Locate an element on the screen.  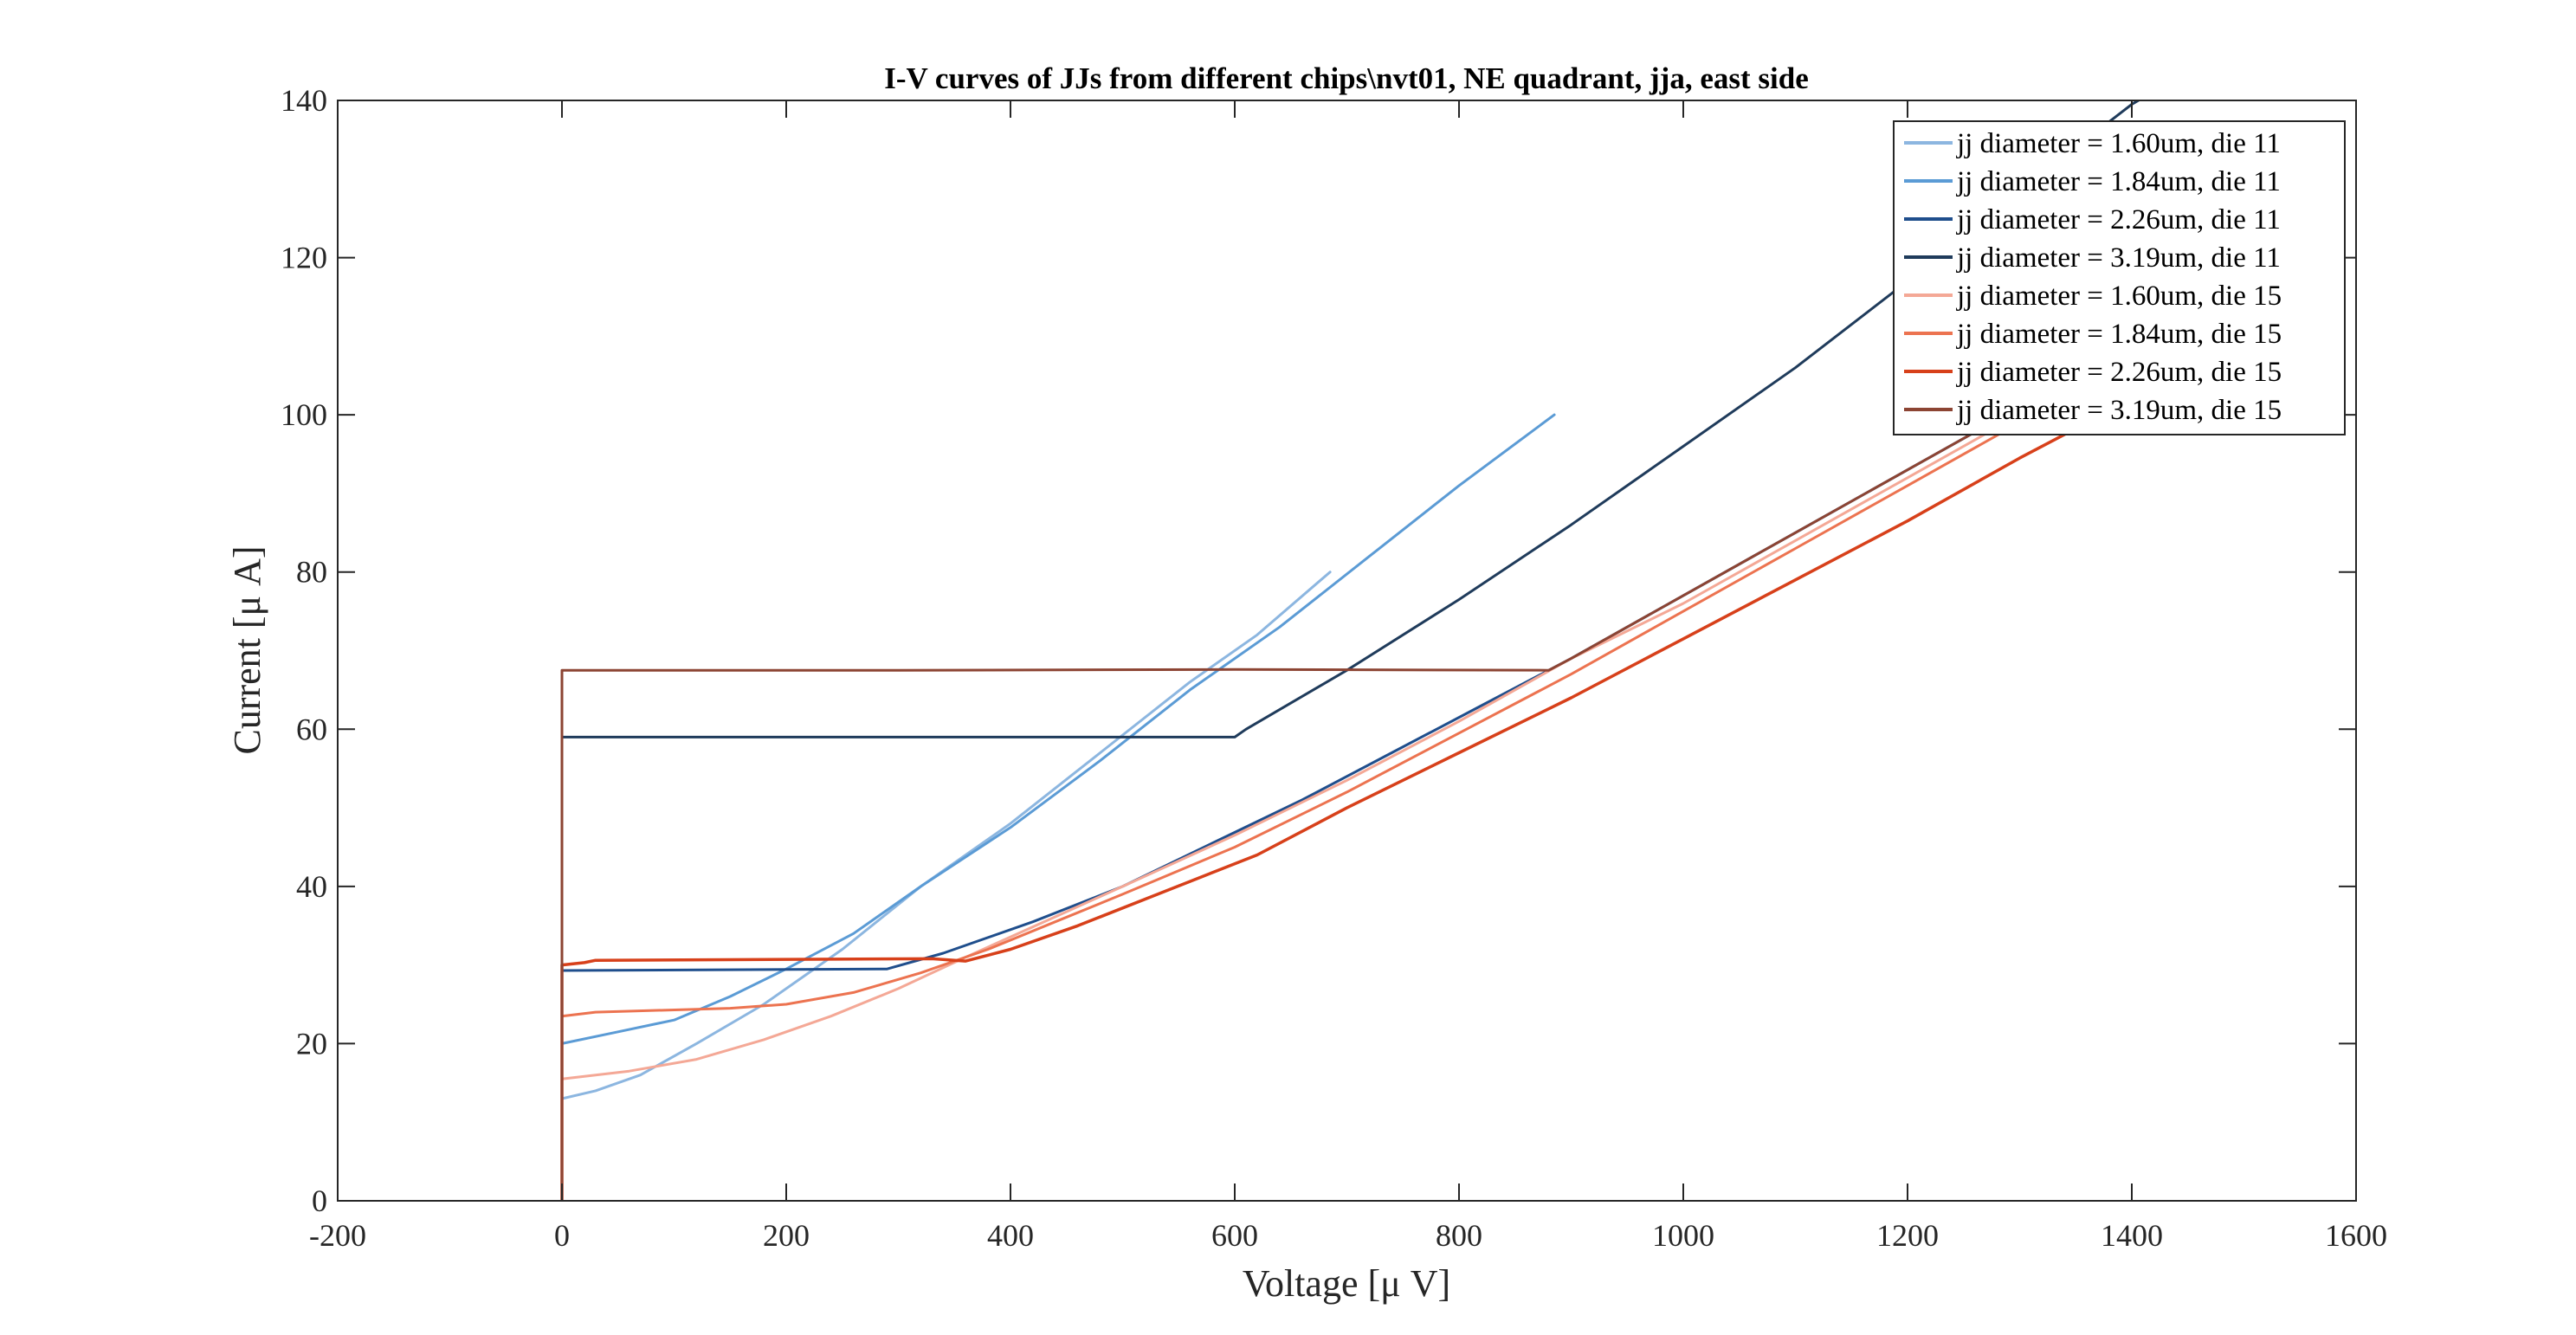
x-tick-label: 1200 is located at coordinates (1907, 1235).